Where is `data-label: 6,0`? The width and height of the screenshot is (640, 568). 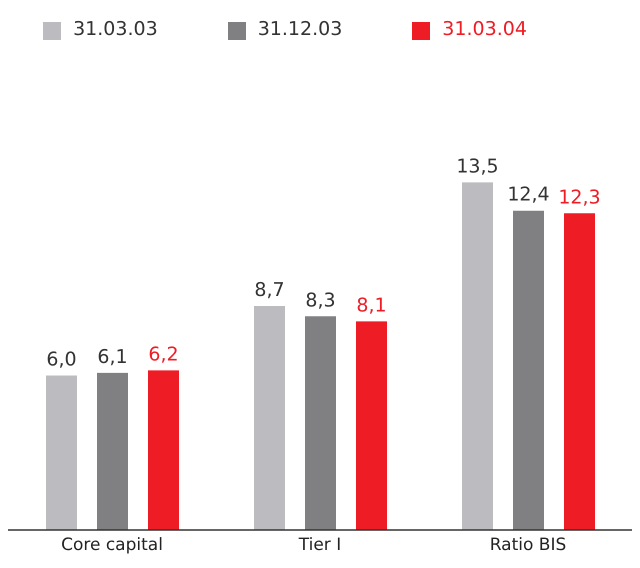 data-label: 6,0 is located at coordinates (61, 359).